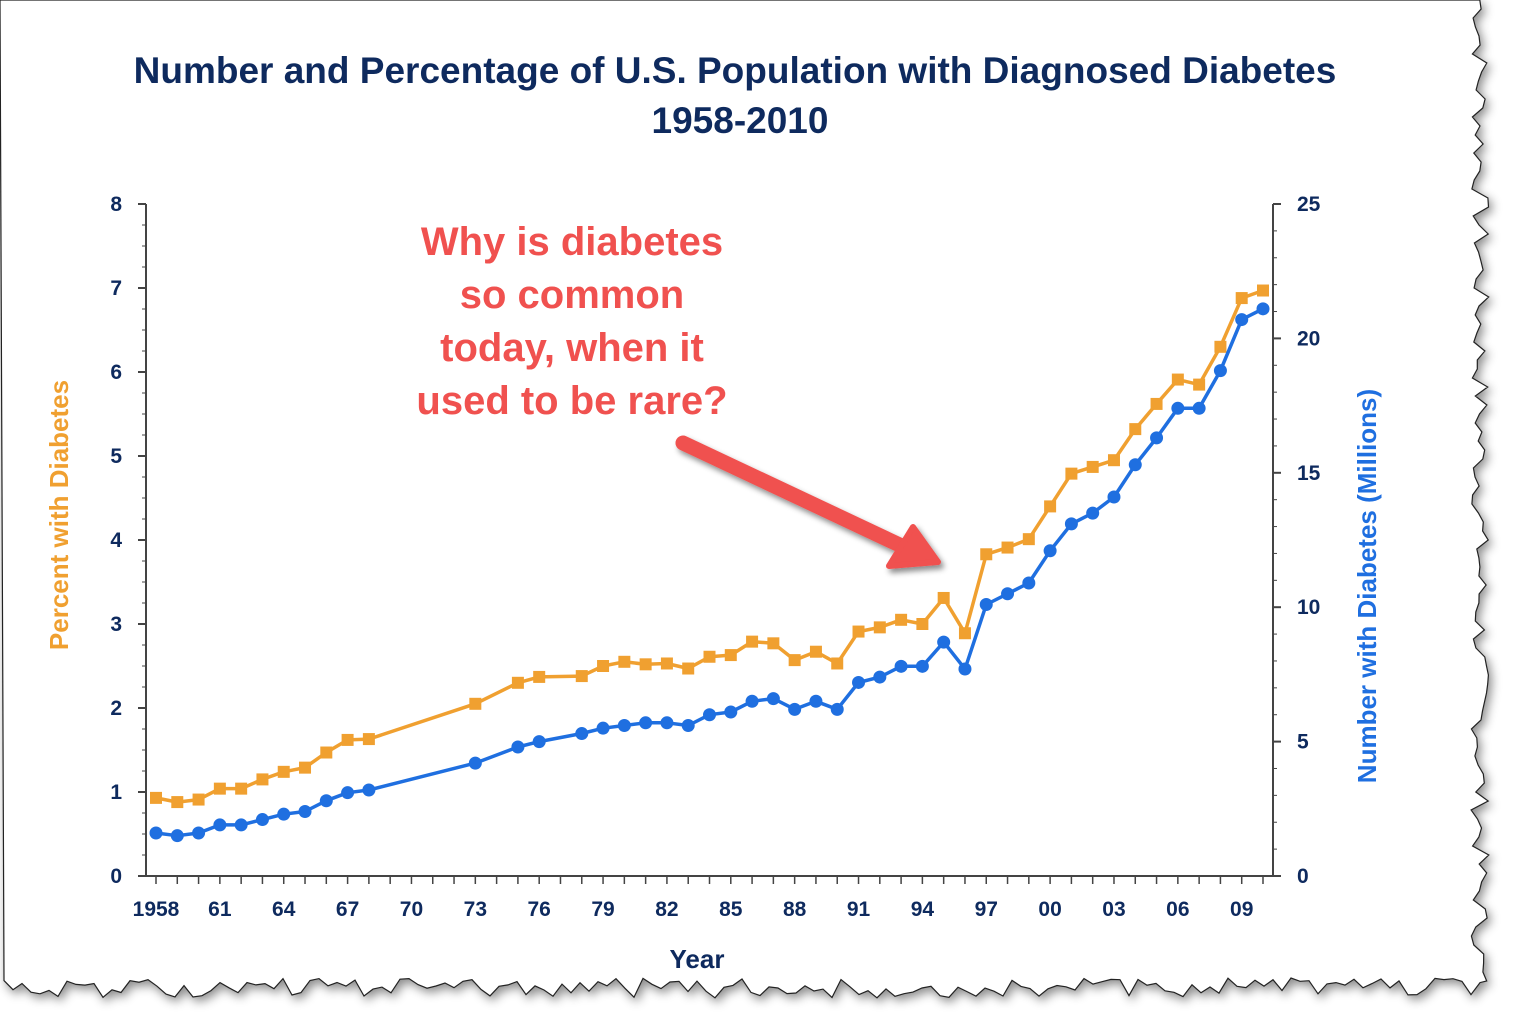  I want to click on x-axis-title: Year, so click(697, 959).